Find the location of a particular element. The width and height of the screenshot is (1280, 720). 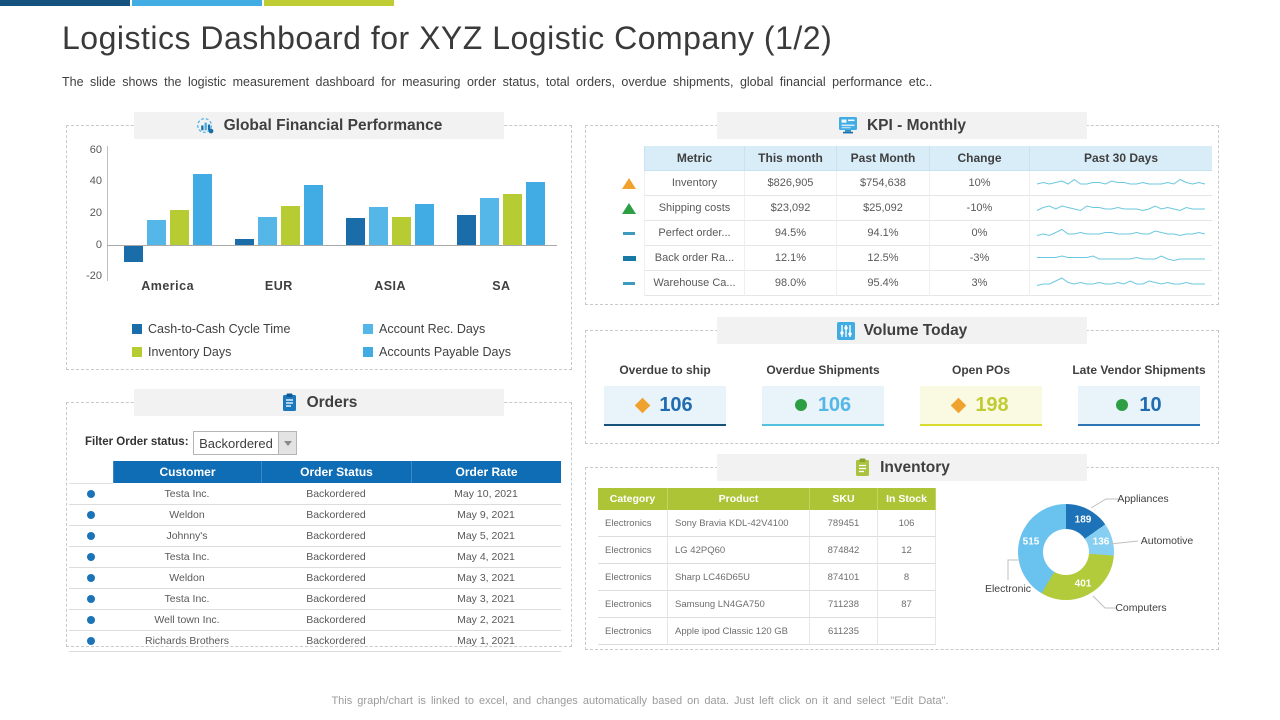

kpi-change: 10% is located at coordinates (979, 183).